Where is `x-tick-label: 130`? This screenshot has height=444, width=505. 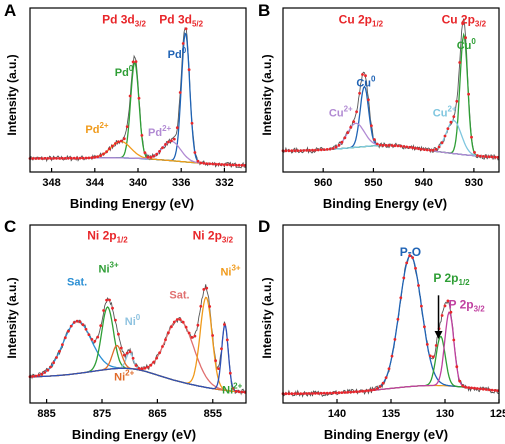
x-tick-label: 130 is located at coordinates (445, 414).